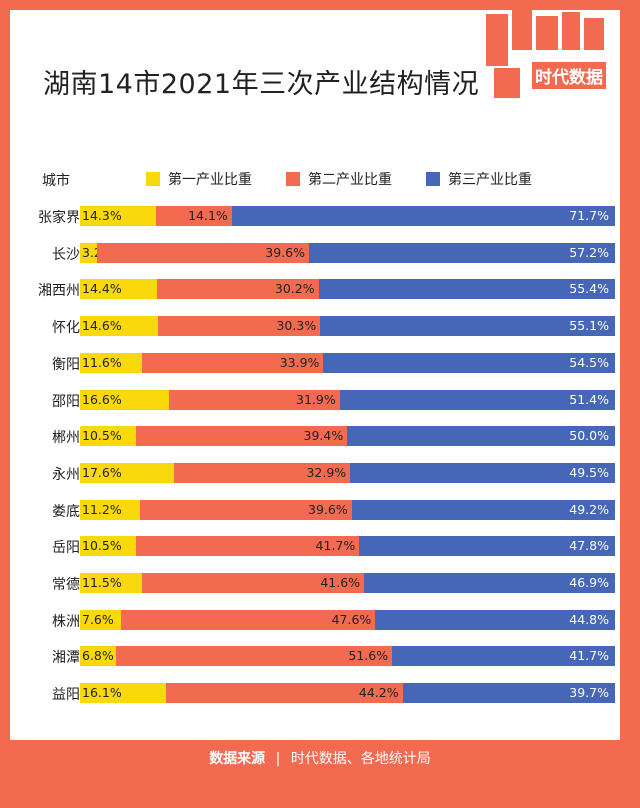 The height and width of the screenshot is (808, 640). What do you see at coordinates (495, 619) in the screenshot?
I see `bar-segment-tertiary: 44.8%` at bounding box center [495, 619].